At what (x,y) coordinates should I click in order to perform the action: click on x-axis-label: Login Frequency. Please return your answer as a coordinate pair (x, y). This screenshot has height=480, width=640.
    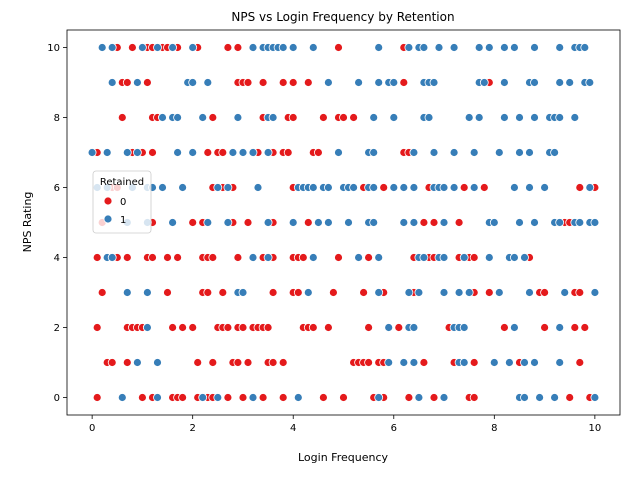
    Looking at the image, I should click on (343, 457).